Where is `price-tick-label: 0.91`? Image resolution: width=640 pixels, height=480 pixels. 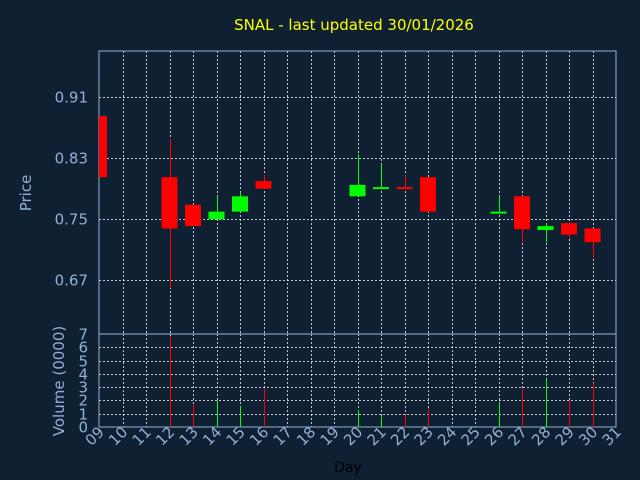
price-tick-label: 0.91 is located at coordinates (71, 98).